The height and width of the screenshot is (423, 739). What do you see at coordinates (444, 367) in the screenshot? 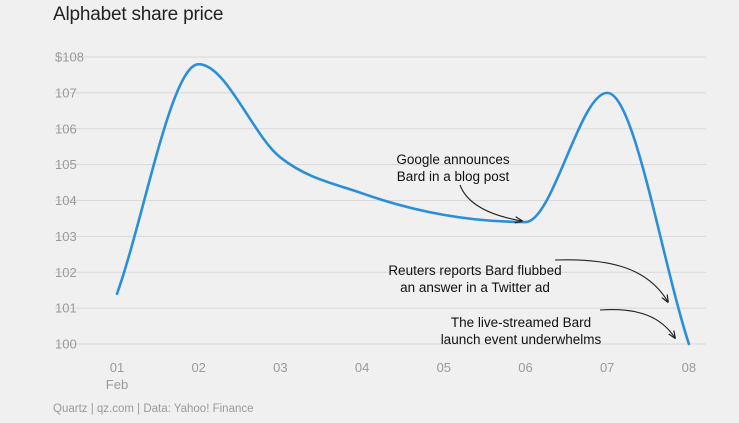
I see `x-tick-label: 05` at bounding box center [444, 367].